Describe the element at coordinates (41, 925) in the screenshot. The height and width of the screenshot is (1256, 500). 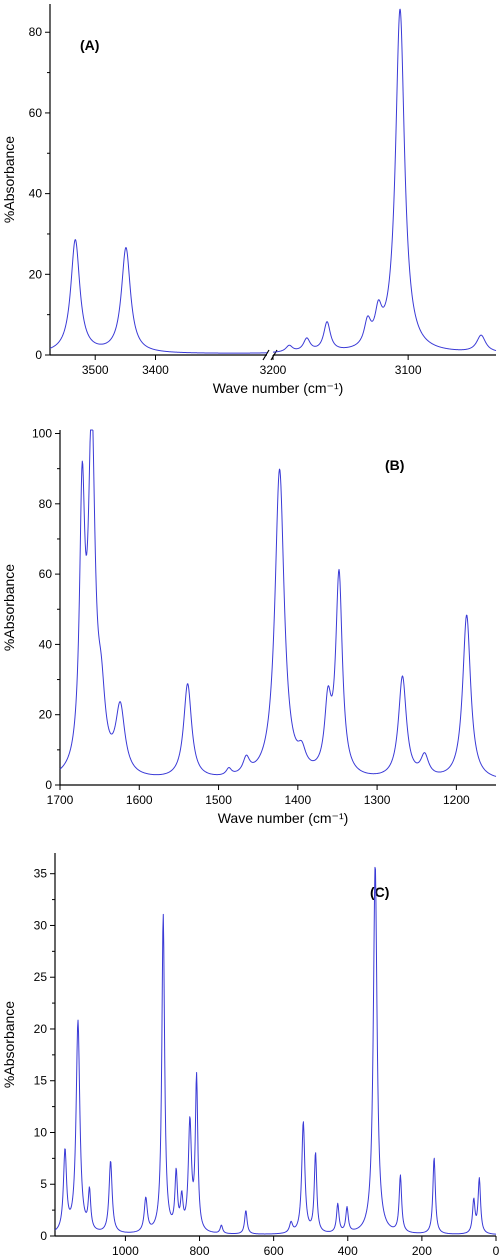
I see `y-tick-label: 30` at that location.